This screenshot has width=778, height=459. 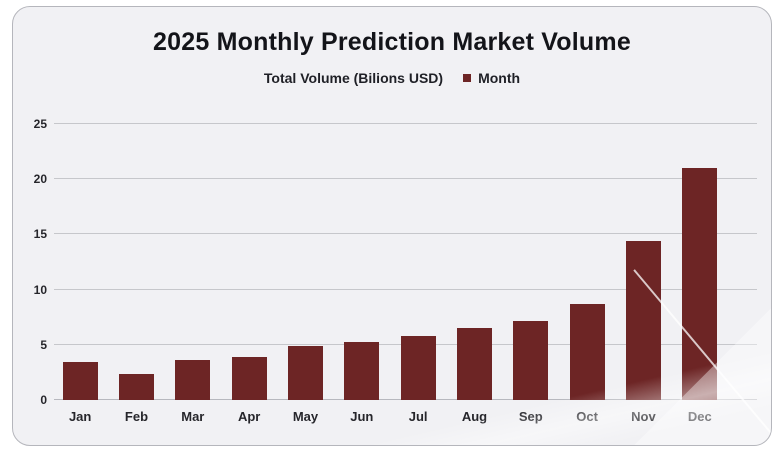 I want to click on legend-swatch-icon, so click(x=467, y=78).